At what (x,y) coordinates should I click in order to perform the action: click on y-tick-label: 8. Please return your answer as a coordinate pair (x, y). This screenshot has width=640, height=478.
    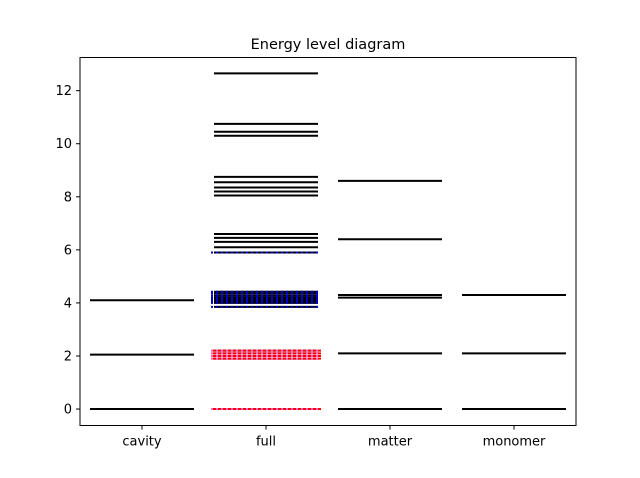
    Looking at the image, I should click on (68, 197).